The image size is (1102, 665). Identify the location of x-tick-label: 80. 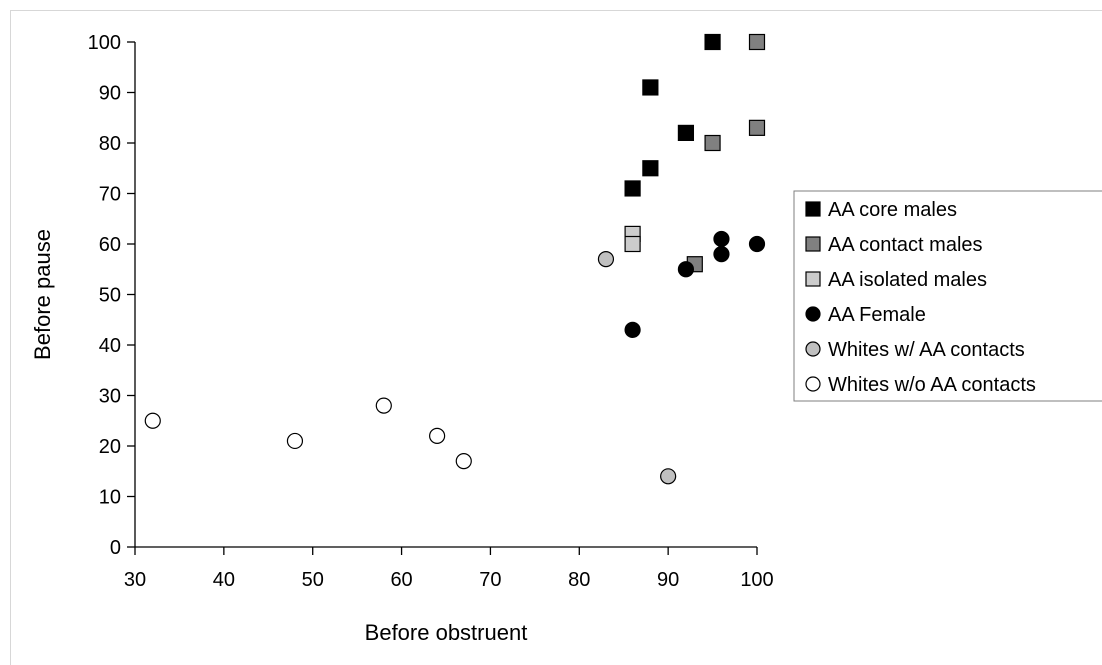
(579, 580).